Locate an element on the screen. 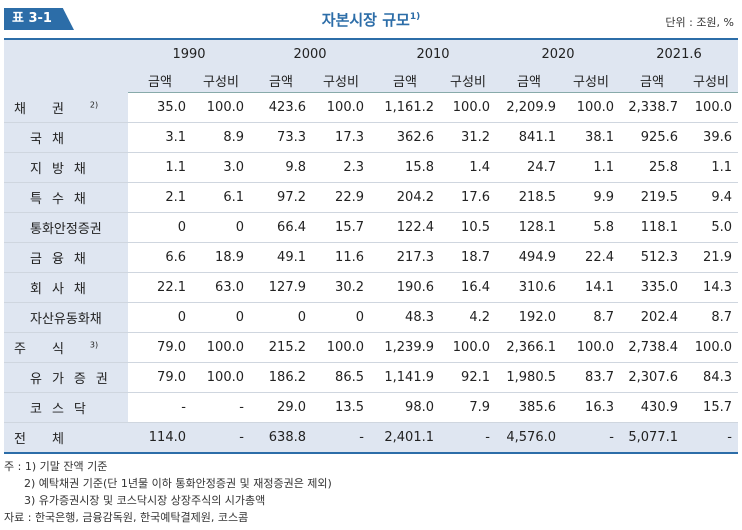 The width and height of the screenshot is (742, 530). share-cell: 63.0 is located at coordinates (221, 287).